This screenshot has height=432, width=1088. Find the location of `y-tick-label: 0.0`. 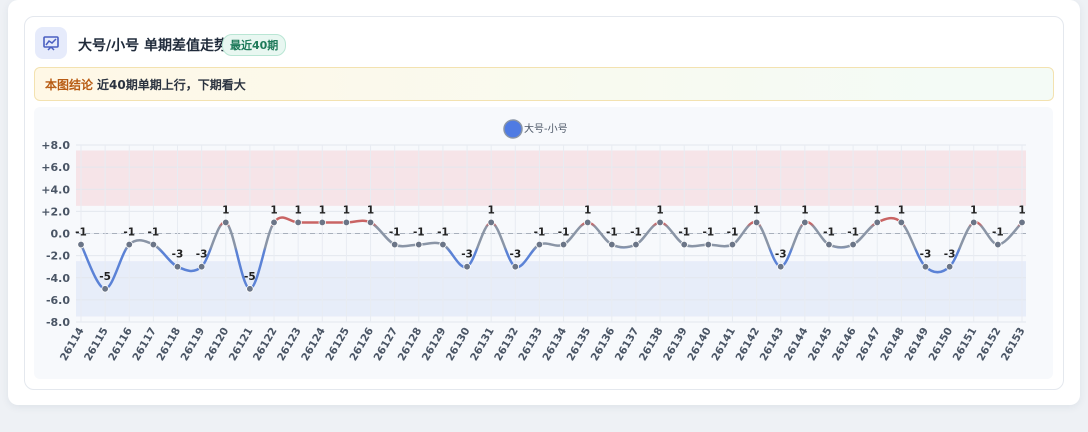

y-tick-label: 0.0 is located at coordinates (61, 234).